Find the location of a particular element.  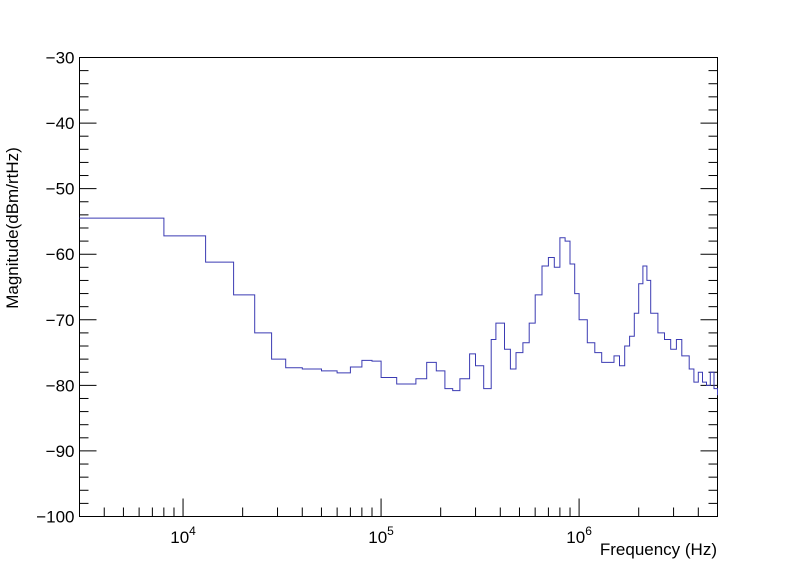

x-tick-label: 10⁴ is located at coordinates (183, 535).